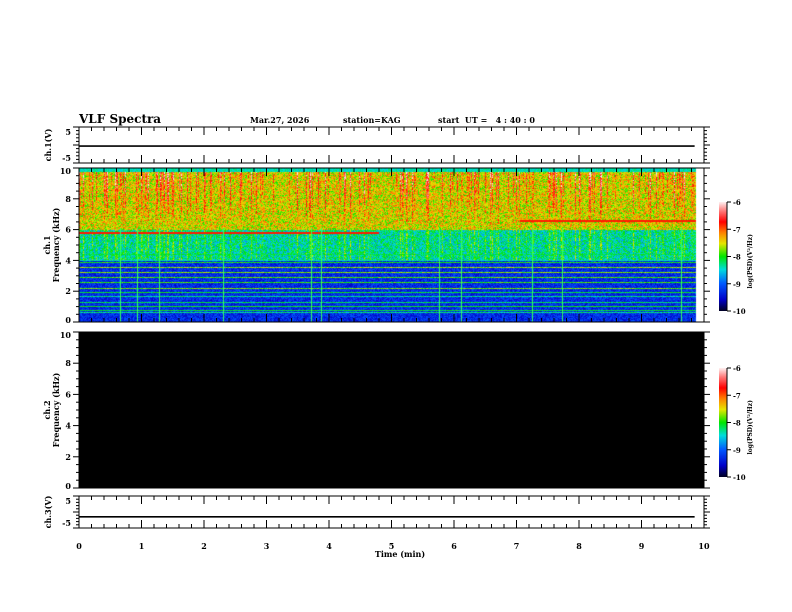 This screenshot has height=612, width=792. Describe the element at coordinates (400, 554) in the screenshot. I see `x-axis-label: Time (min)` at that location.